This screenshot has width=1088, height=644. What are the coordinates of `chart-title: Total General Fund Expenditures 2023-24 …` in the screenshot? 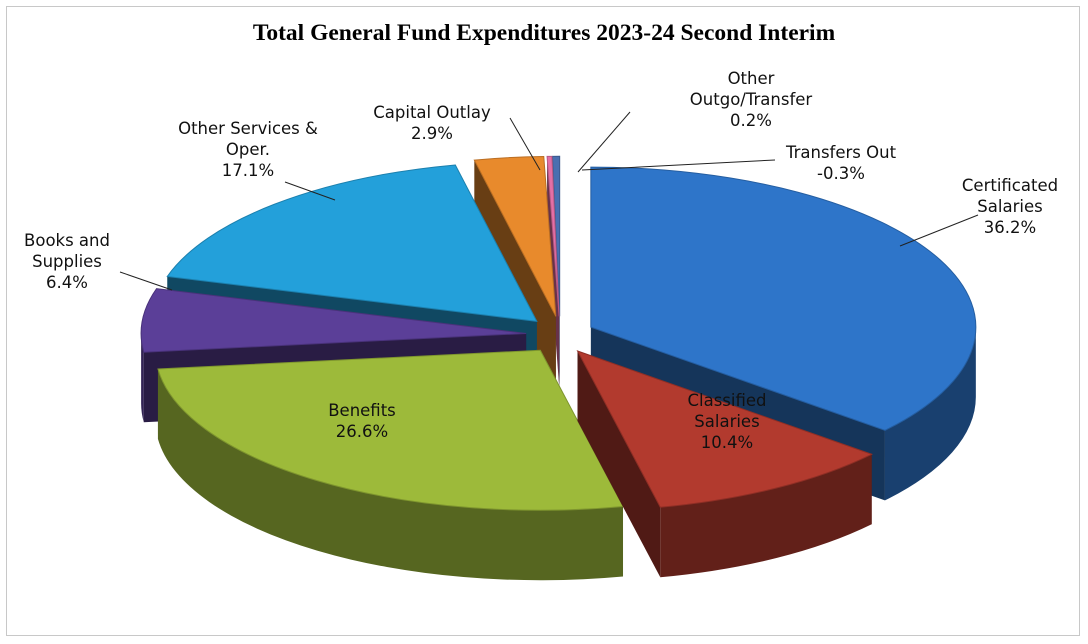 It's located at (544, 33).